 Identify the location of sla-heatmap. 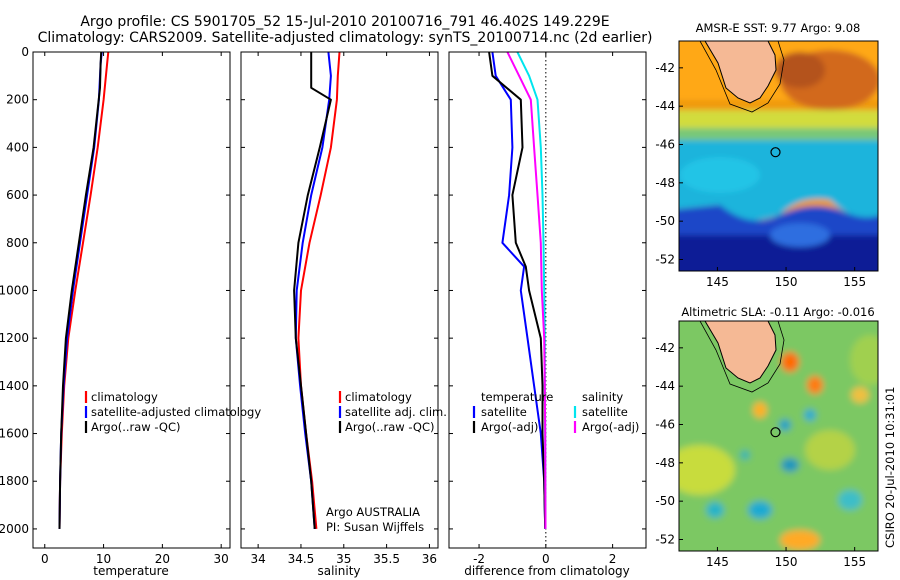
(778, 436).